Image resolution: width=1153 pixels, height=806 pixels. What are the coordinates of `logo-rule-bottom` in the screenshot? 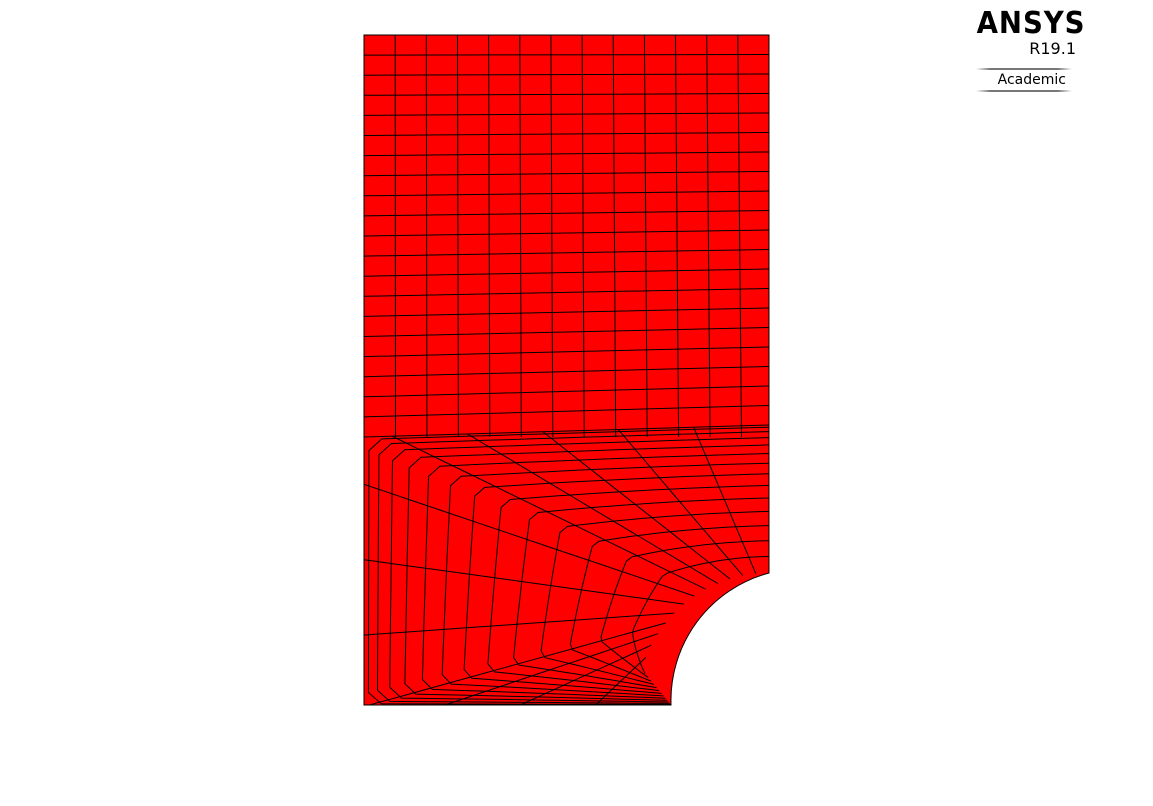 It's located at (1024, 91).